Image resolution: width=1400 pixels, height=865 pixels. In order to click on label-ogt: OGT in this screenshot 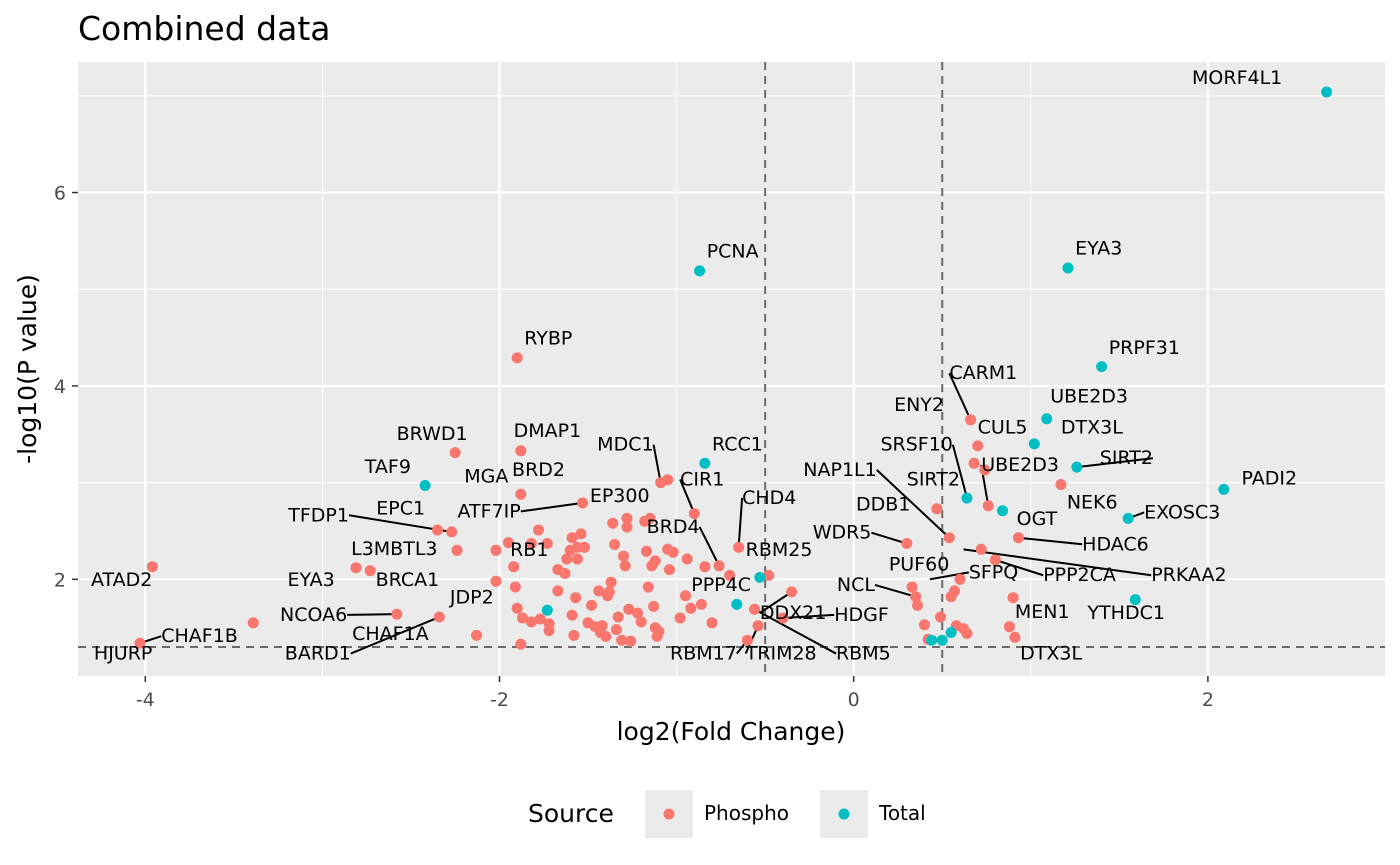, I will do `click(1037, 519)`.